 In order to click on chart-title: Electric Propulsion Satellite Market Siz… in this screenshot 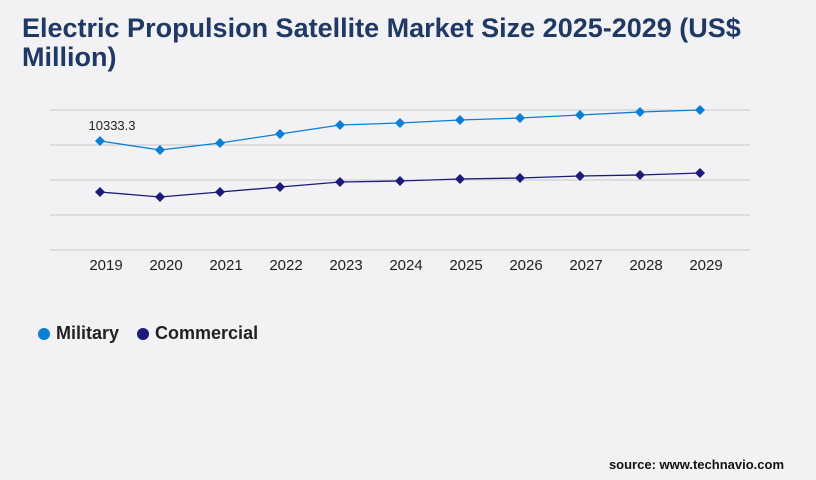, I will do `click(381, 42)`.